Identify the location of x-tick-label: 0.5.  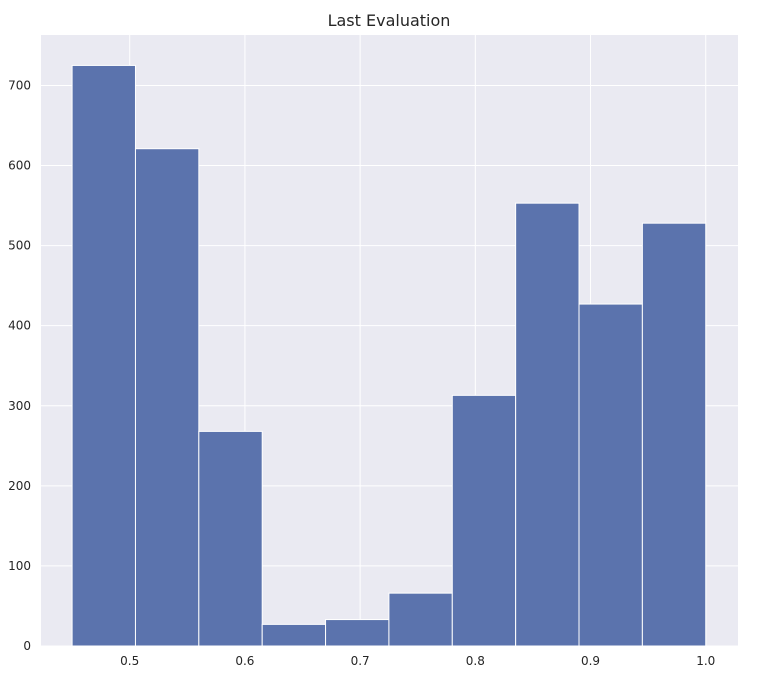
(129, 661).